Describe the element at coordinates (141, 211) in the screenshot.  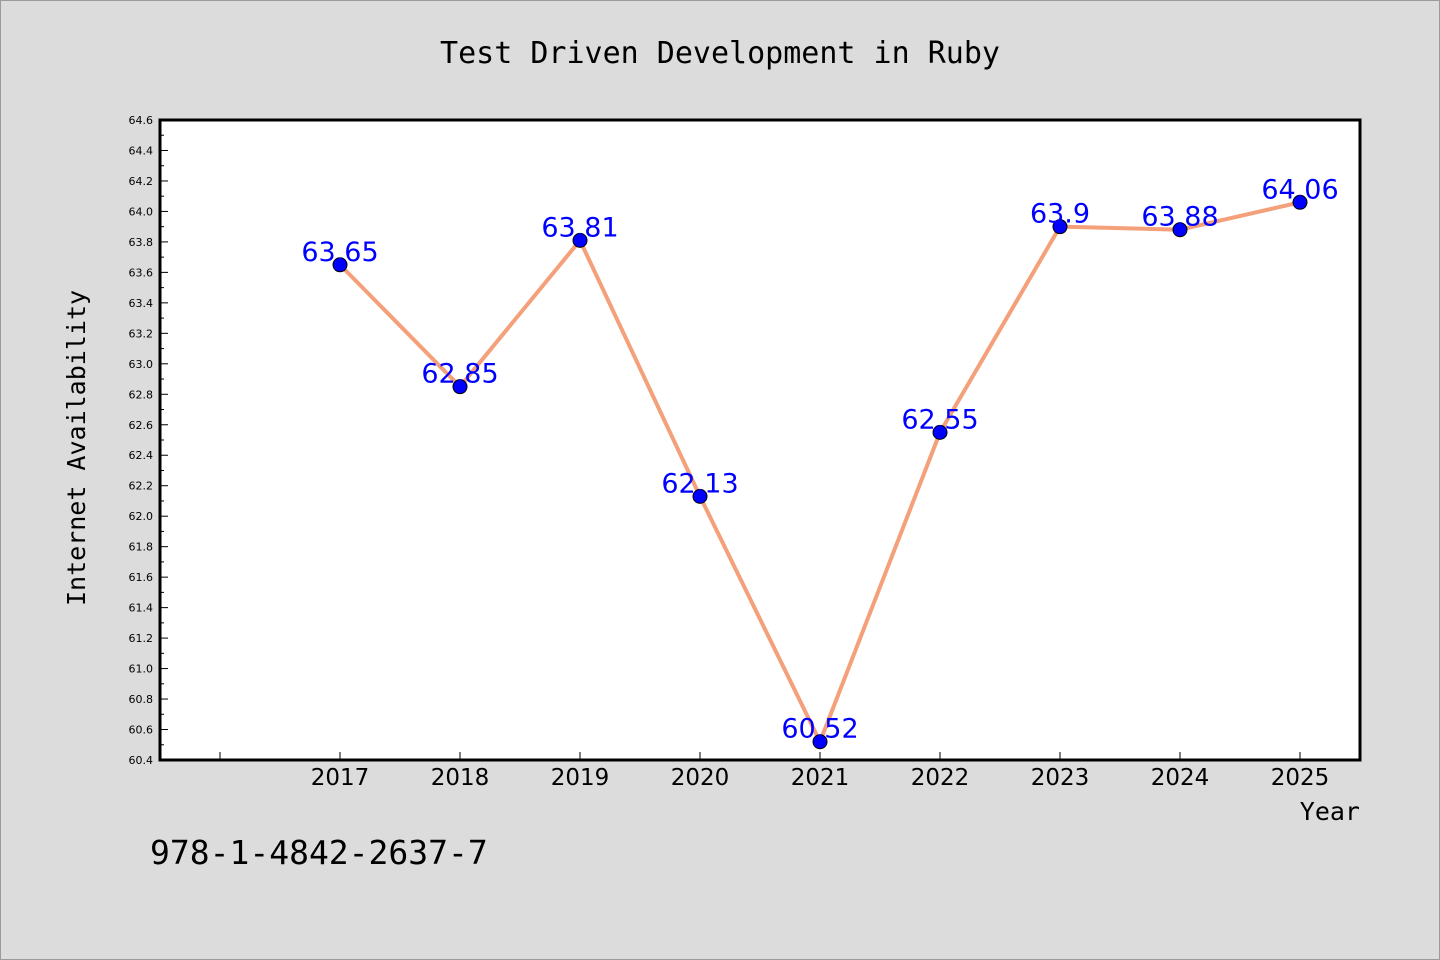
I see `y-tick-label: 64.0` at that location.